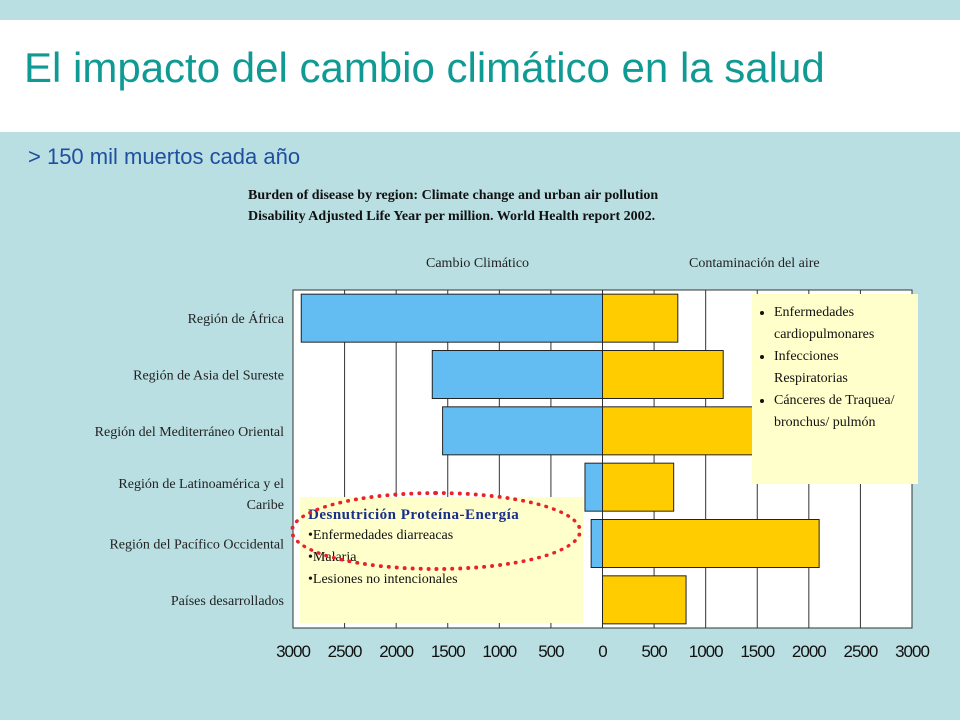 This screenshot has width=960, height=720. I want to click on category-label: Región de Asia del Sureste, so click(208, 376).